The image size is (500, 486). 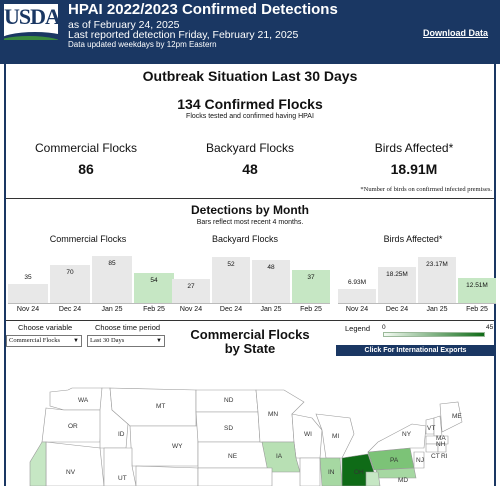 I want to click on bar-label-backyard-3: 37, so click(x=311, y=278).